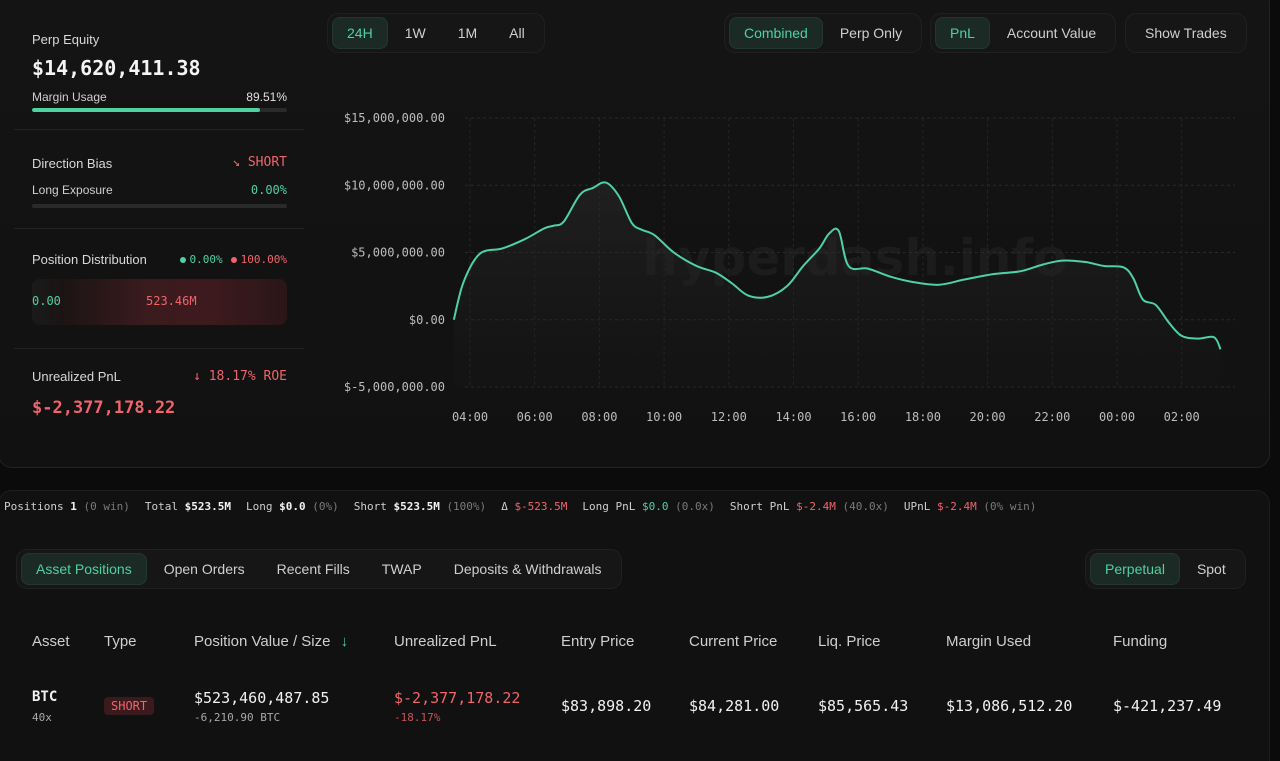 This screenshot has height=761, width=1280. I want to click on tab-asset-positions: Asset Positions, so click(84, 569).